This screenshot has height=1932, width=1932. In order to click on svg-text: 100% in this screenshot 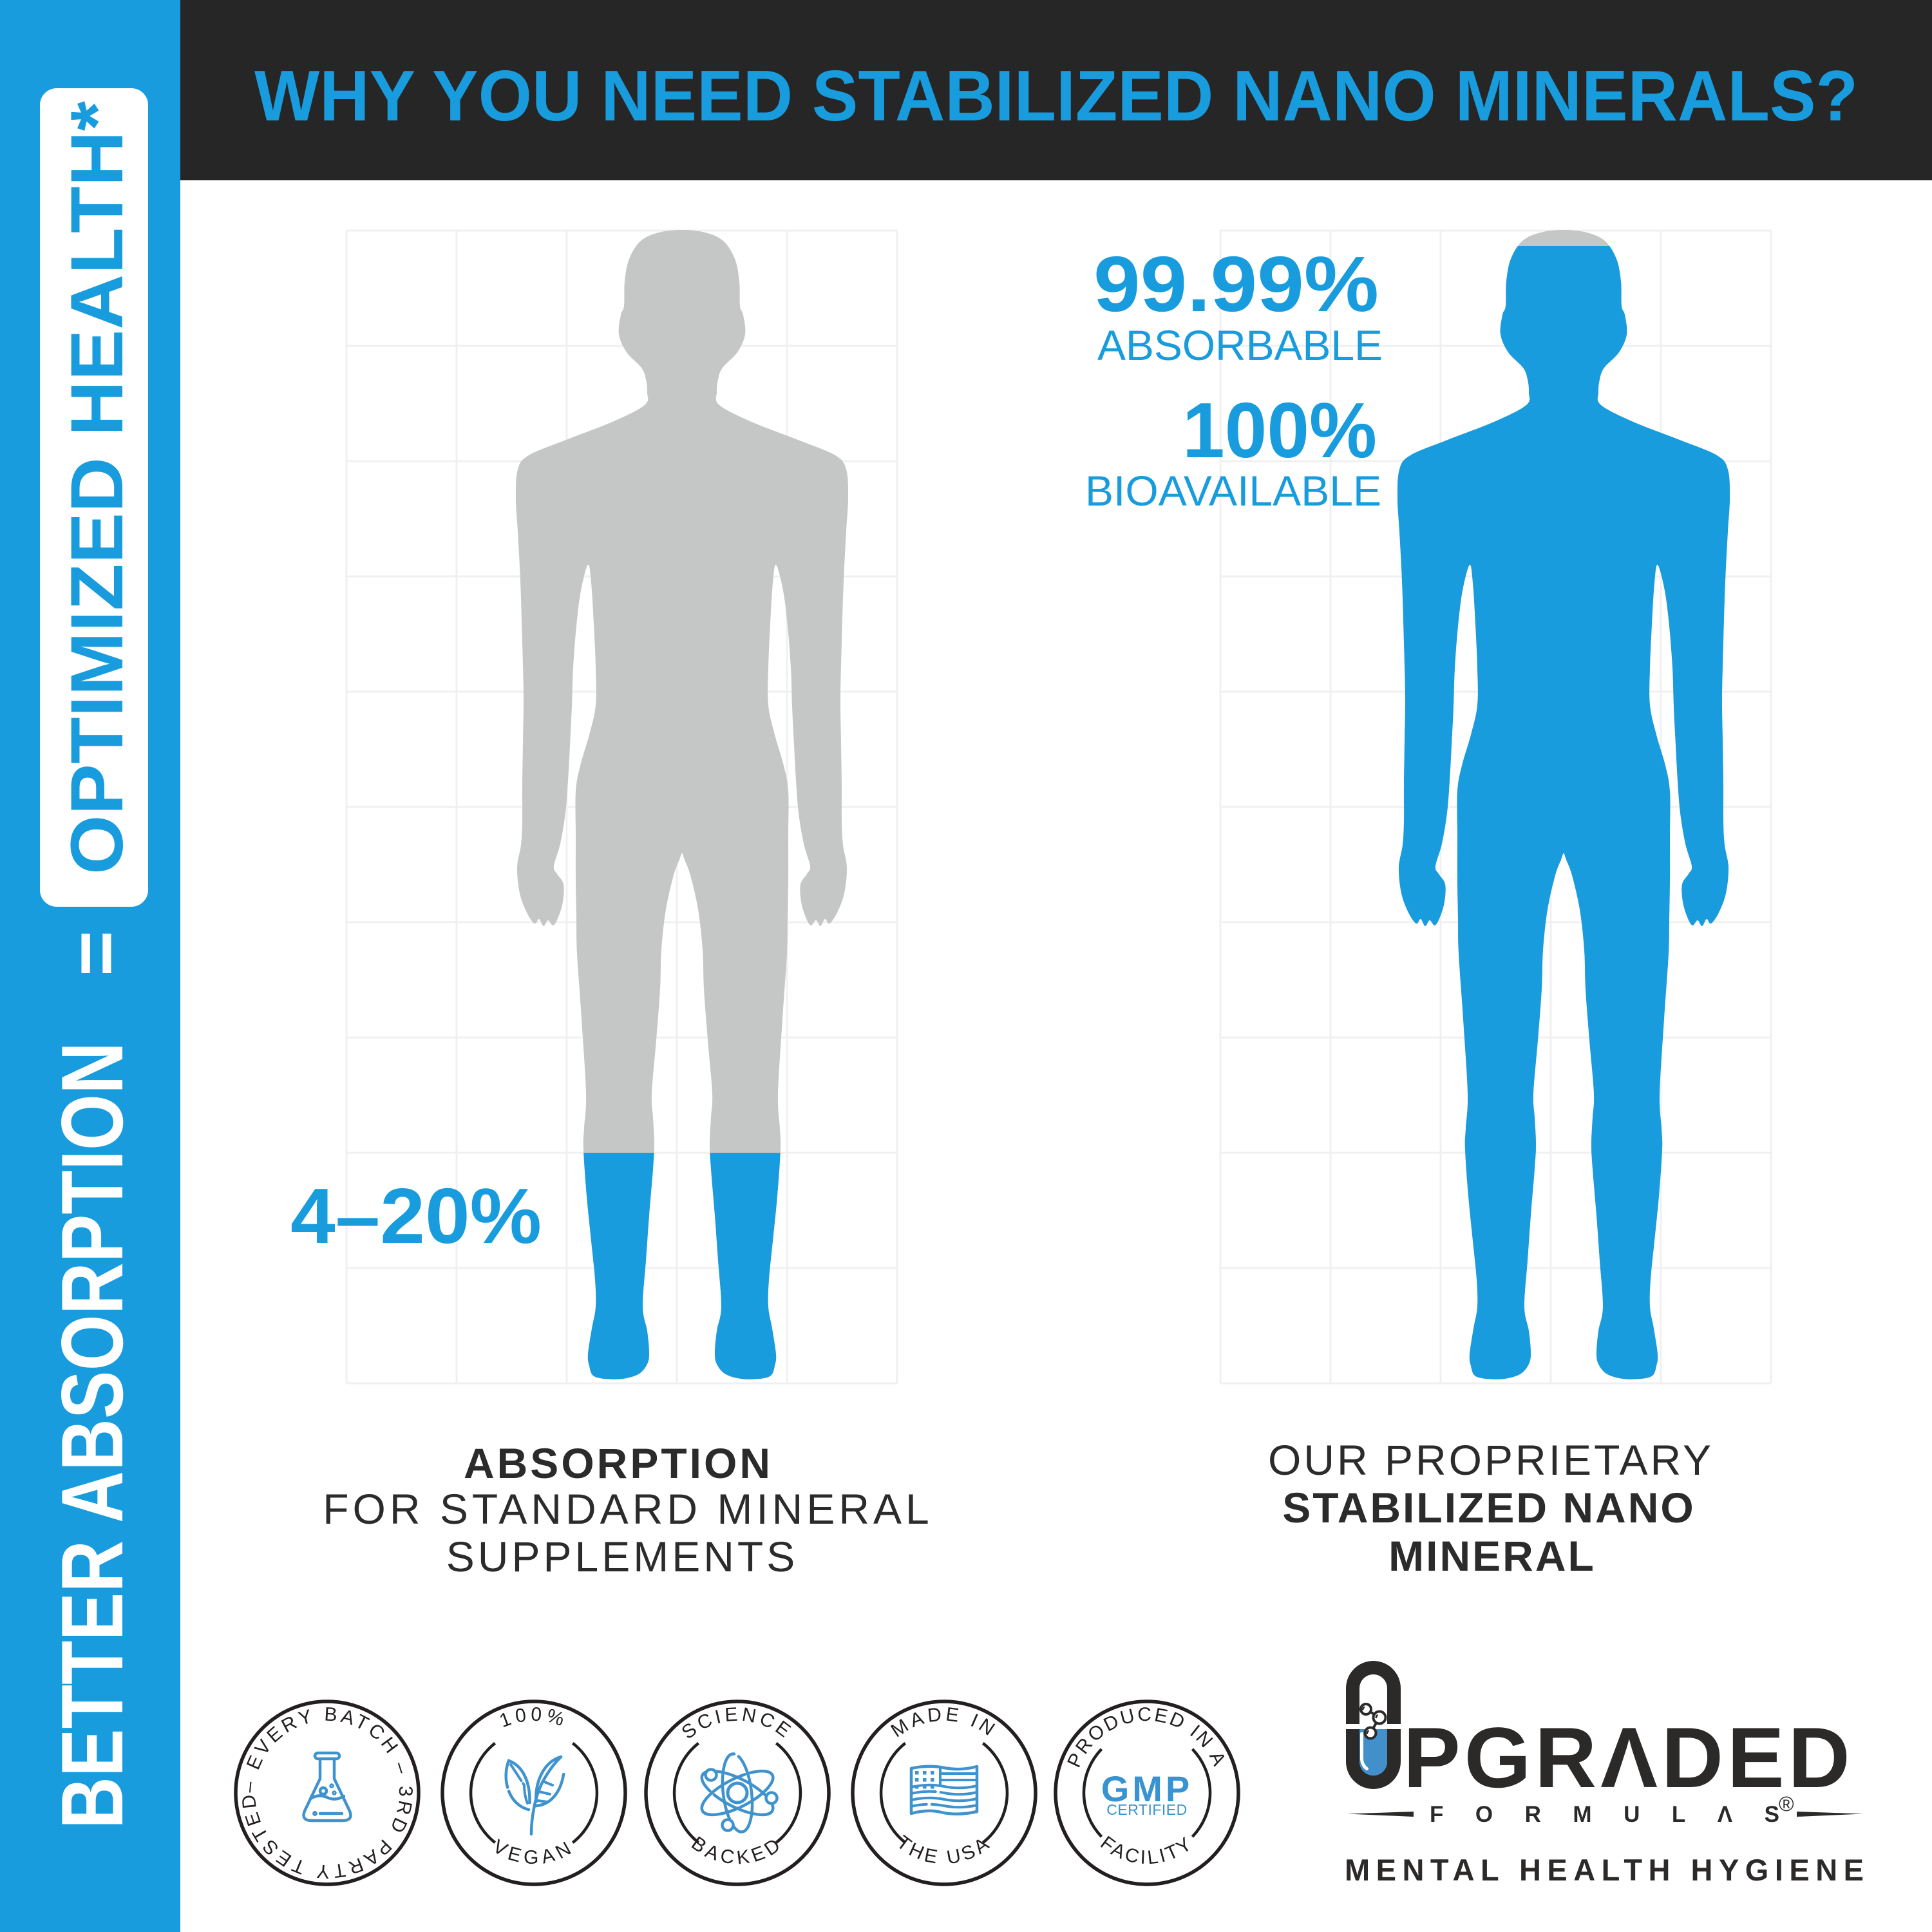, I will do `click(1279, 430)`.